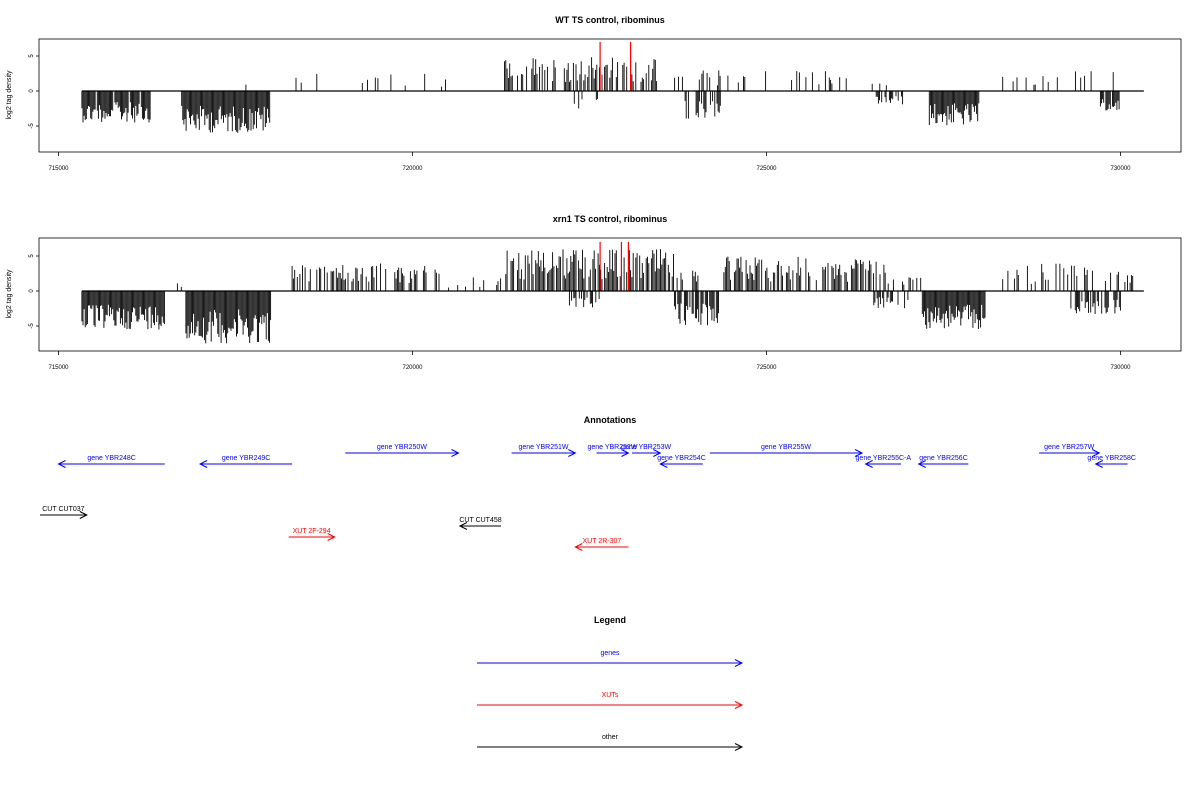  I want to click on legend-arrow-XUTs, so click(610, 705).